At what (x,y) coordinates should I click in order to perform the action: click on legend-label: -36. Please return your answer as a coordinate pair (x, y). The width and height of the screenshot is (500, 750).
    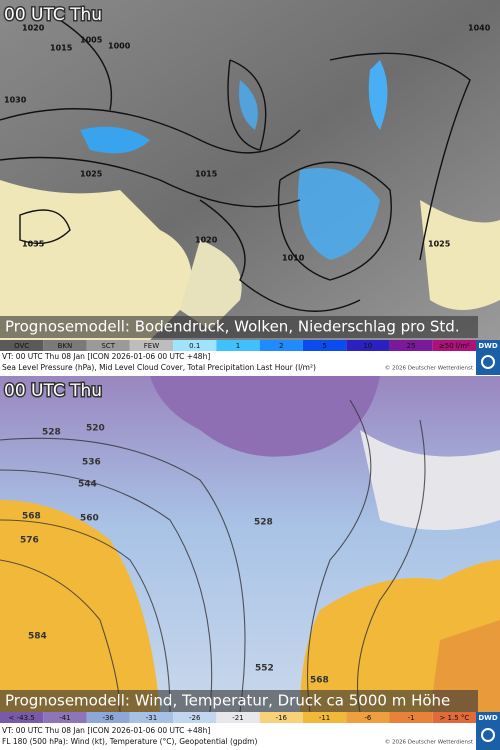
    Looking at the image, I should click on (108, 718).